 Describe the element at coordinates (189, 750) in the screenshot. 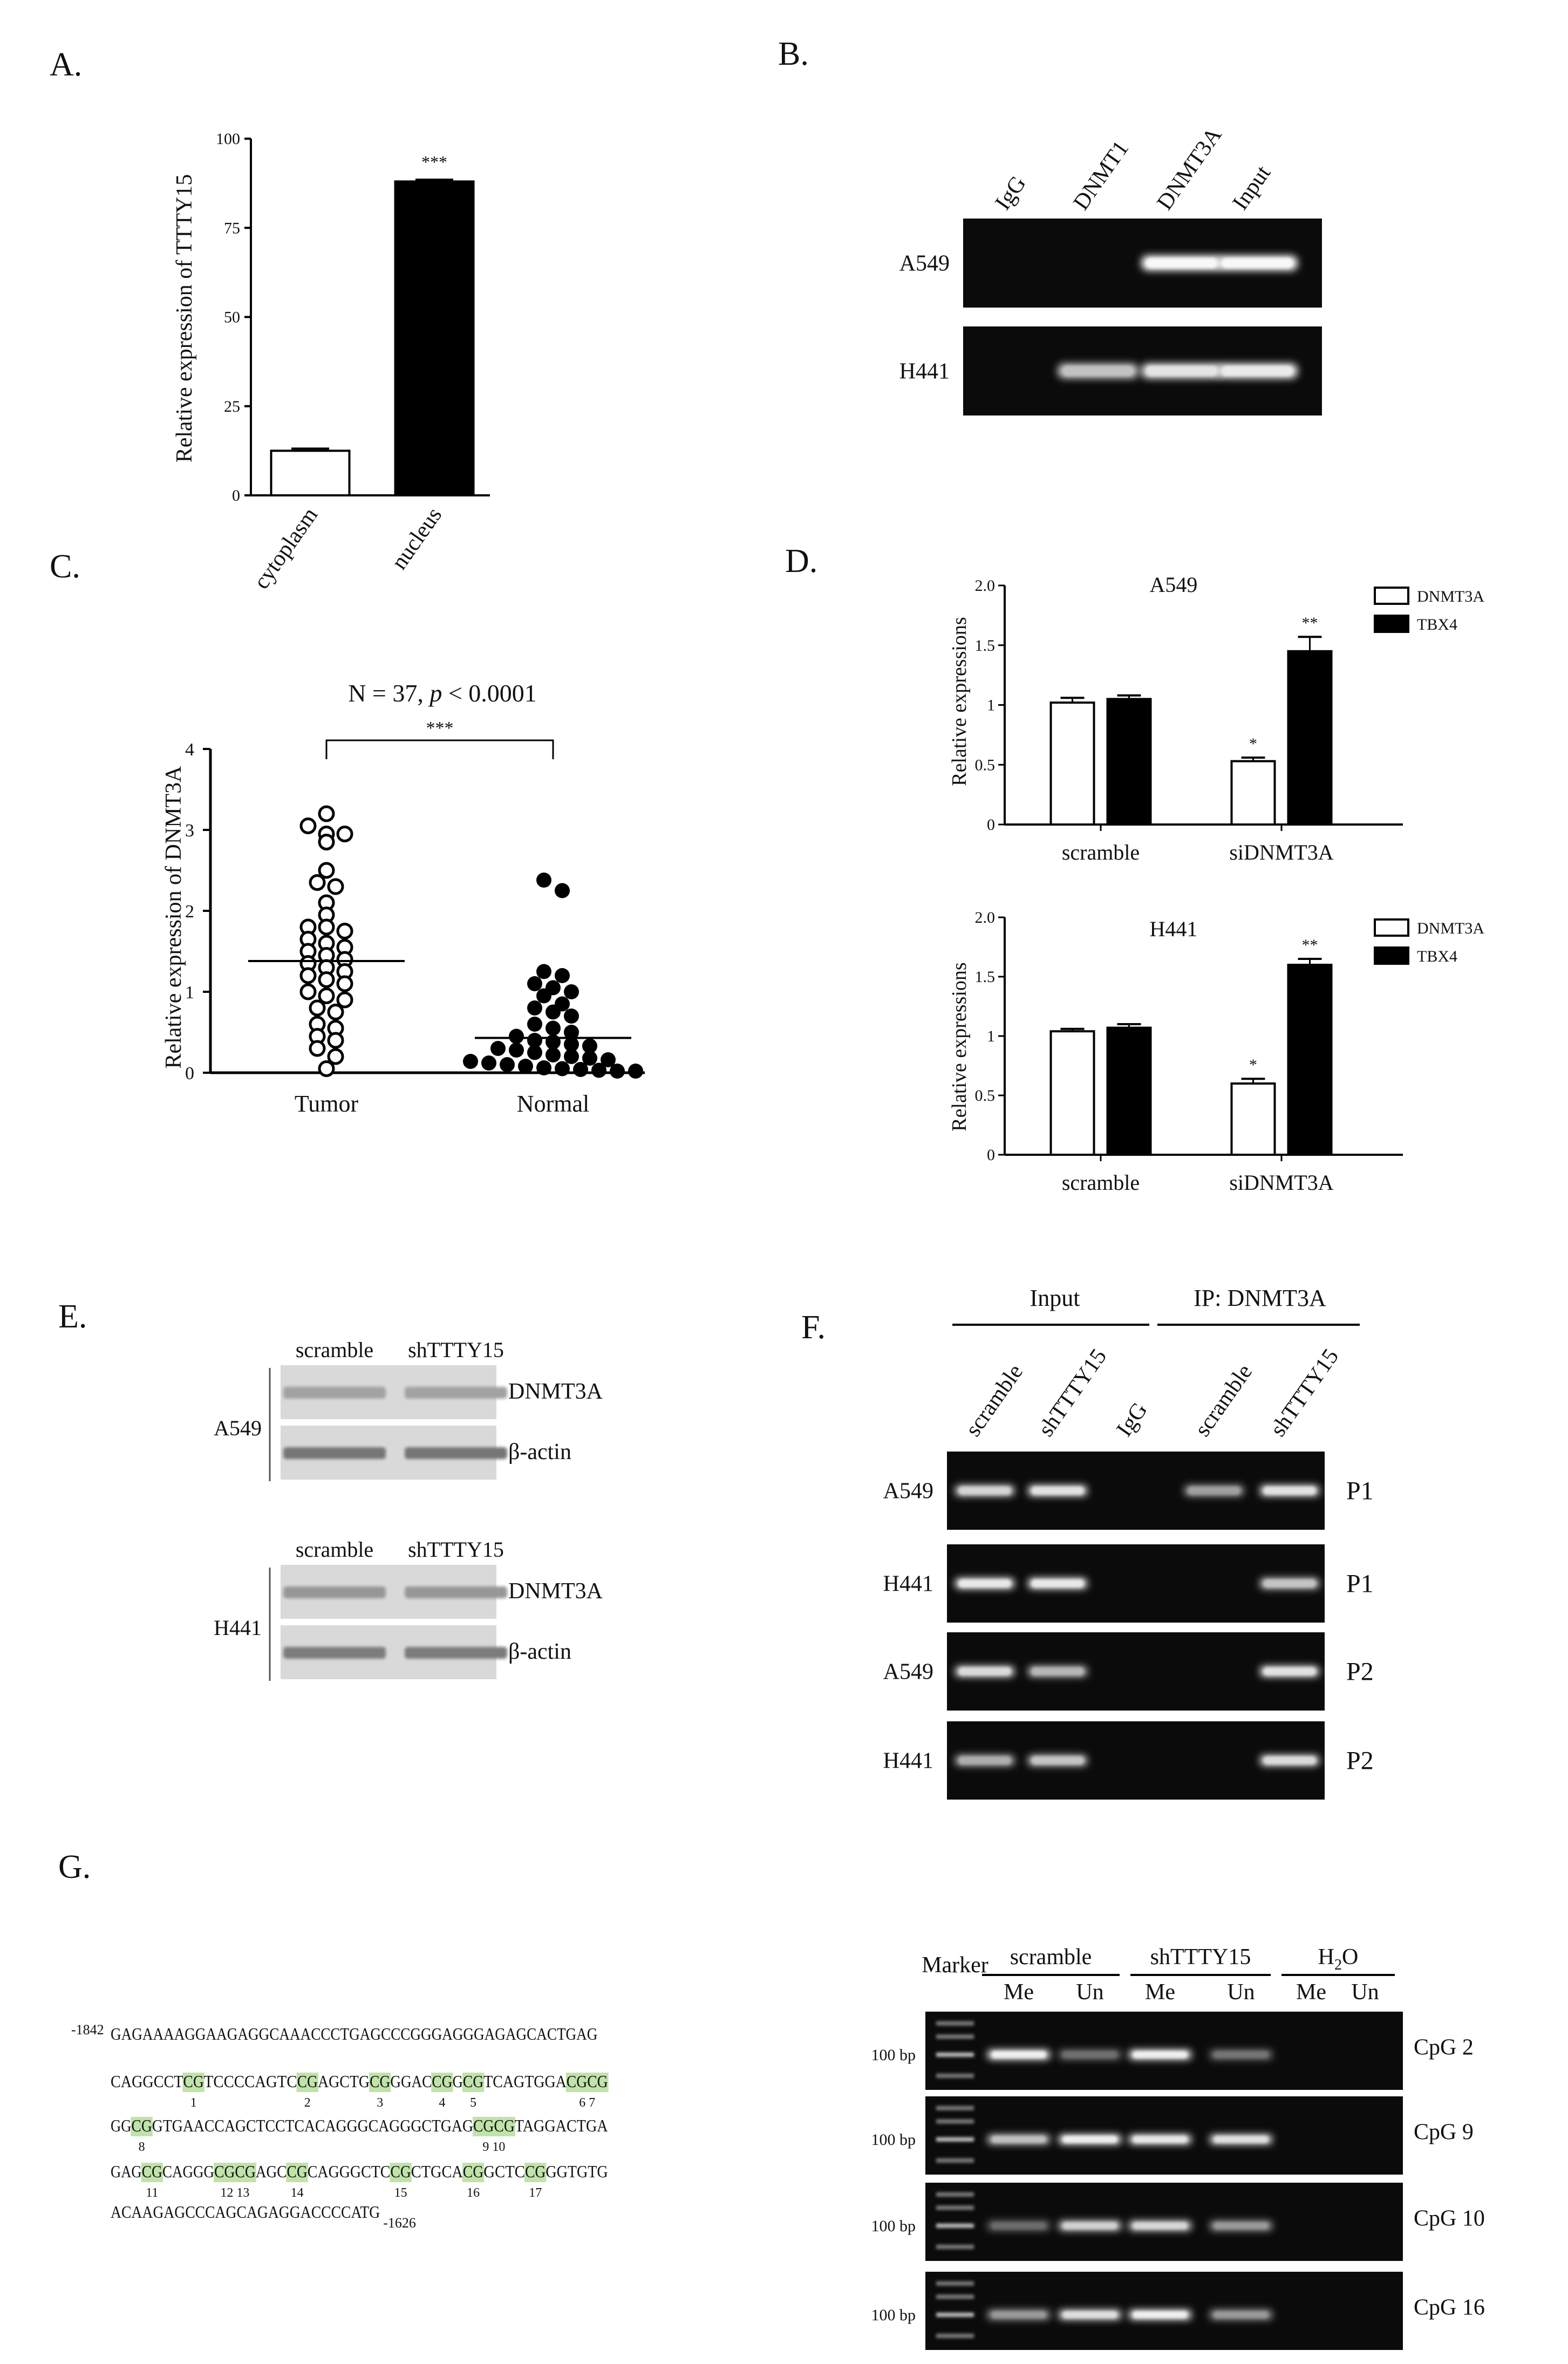

I see `panel-c-ytick: 4` at that location.